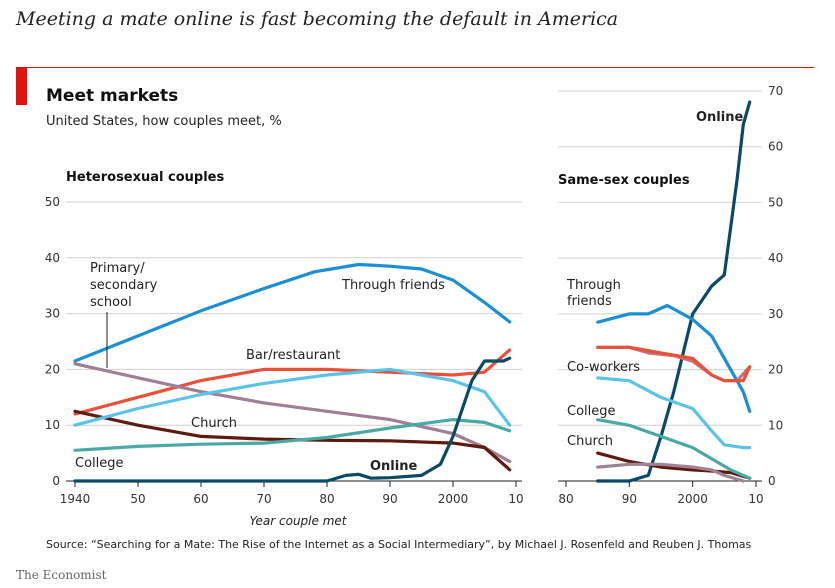 Image resolution: width=835 pixels, height=588 pixels. What do you see at coordinates (293, 355) in the screenshot?
I see `label-bar: Bar/restaurant` at bounding box center [293, 355].